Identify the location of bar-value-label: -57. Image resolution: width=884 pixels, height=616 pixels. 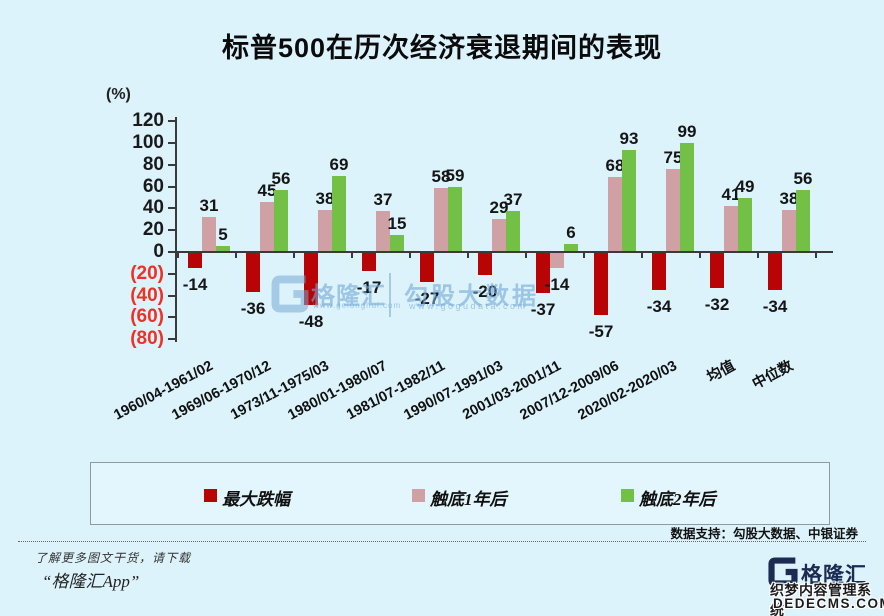
(601, 331).